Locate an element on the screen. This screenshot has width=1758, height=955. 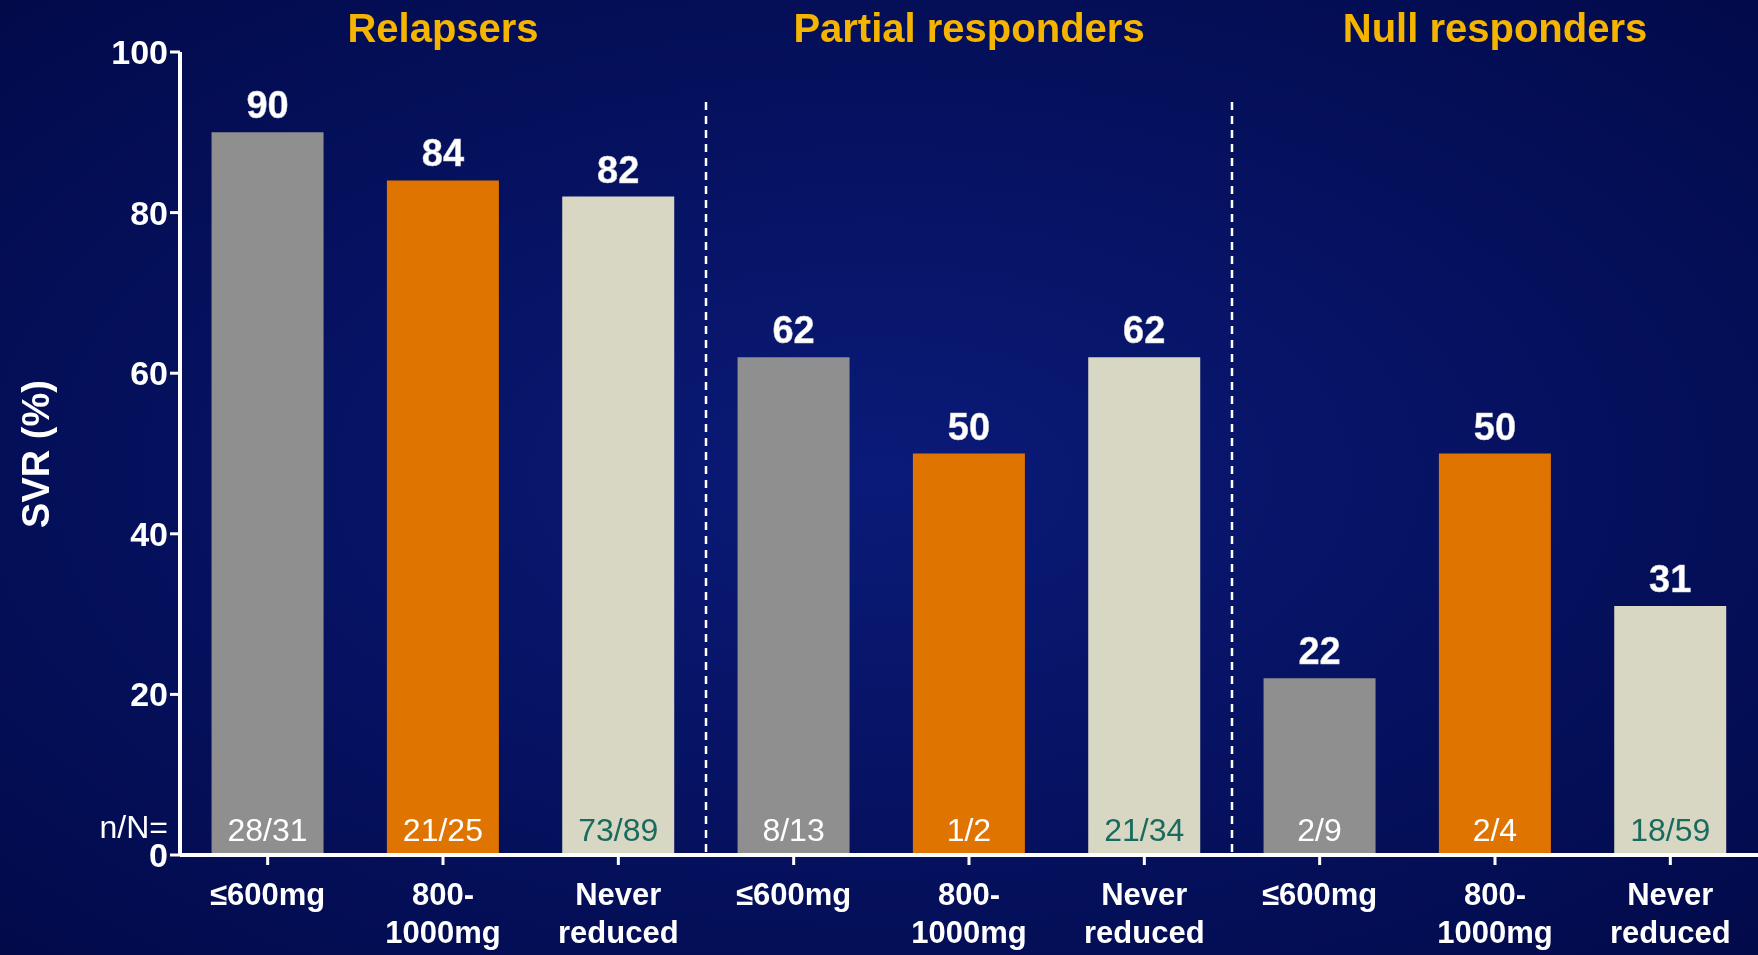
text: Partial responders is located at coordinates (969, 28).